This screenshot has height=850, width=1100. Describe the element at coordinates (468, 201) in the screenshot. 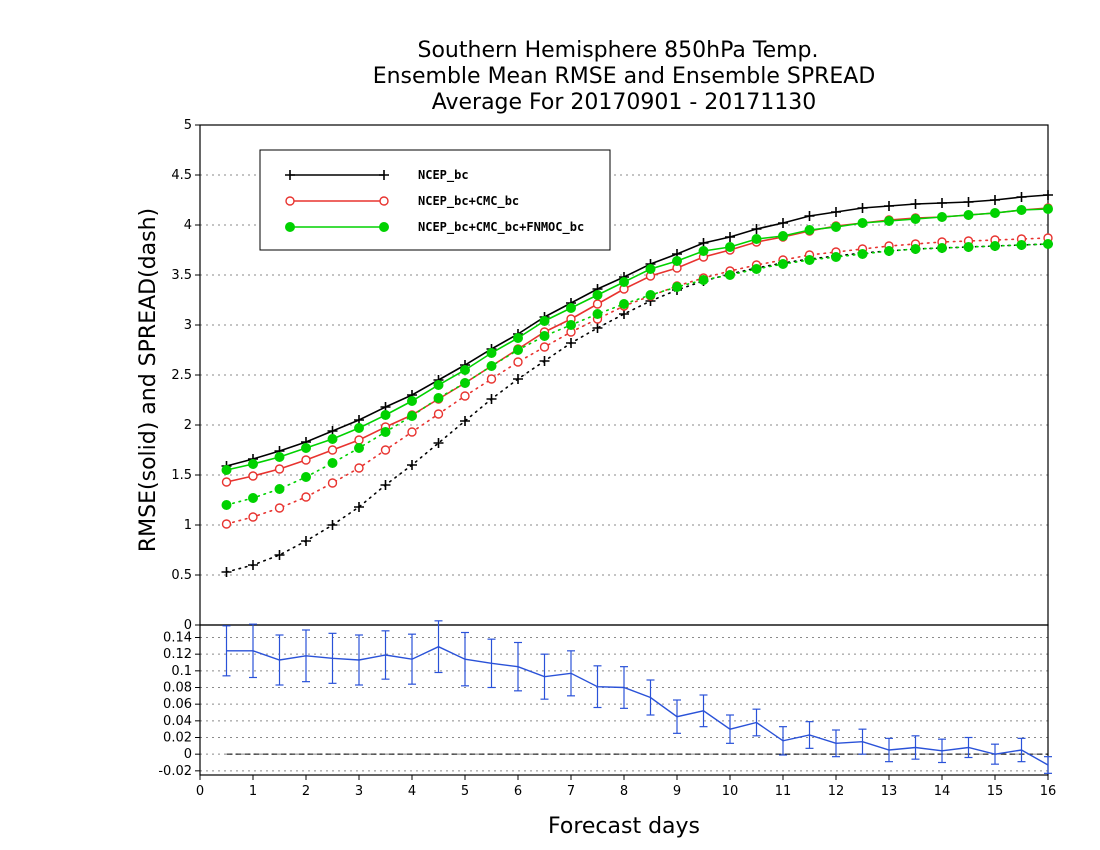

I see `legend-label: NCEP_bc+CMC_bc` at that location.